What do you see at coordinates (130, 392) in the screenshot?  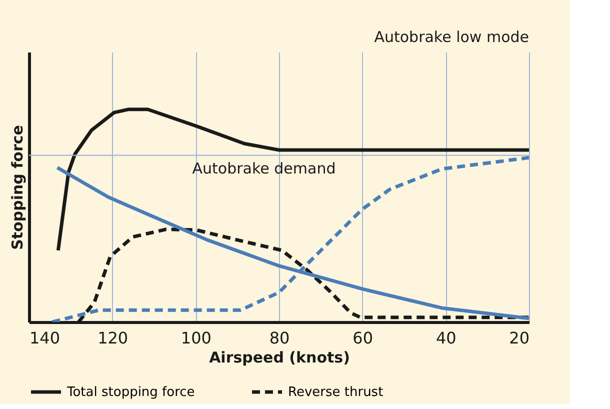 I see `legend-label: Total stopping force` at bounding box center [130, 392].